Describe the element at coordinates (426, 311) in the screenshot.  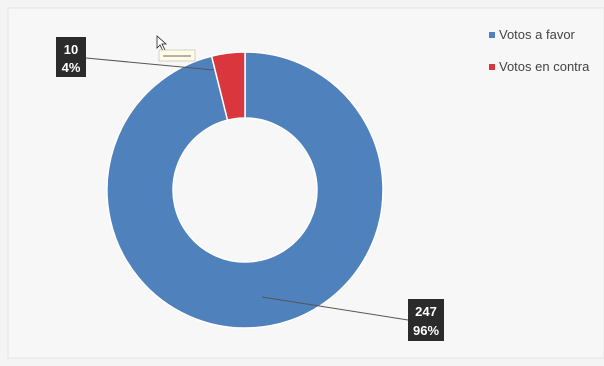
I see `callout-value-favor: 247` at that location.